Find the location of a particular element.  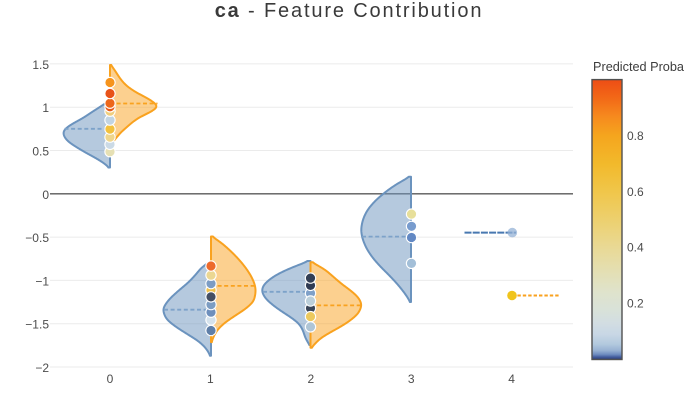

svg-text: ca - Feature Contribution is located at coordinates (349, 11).